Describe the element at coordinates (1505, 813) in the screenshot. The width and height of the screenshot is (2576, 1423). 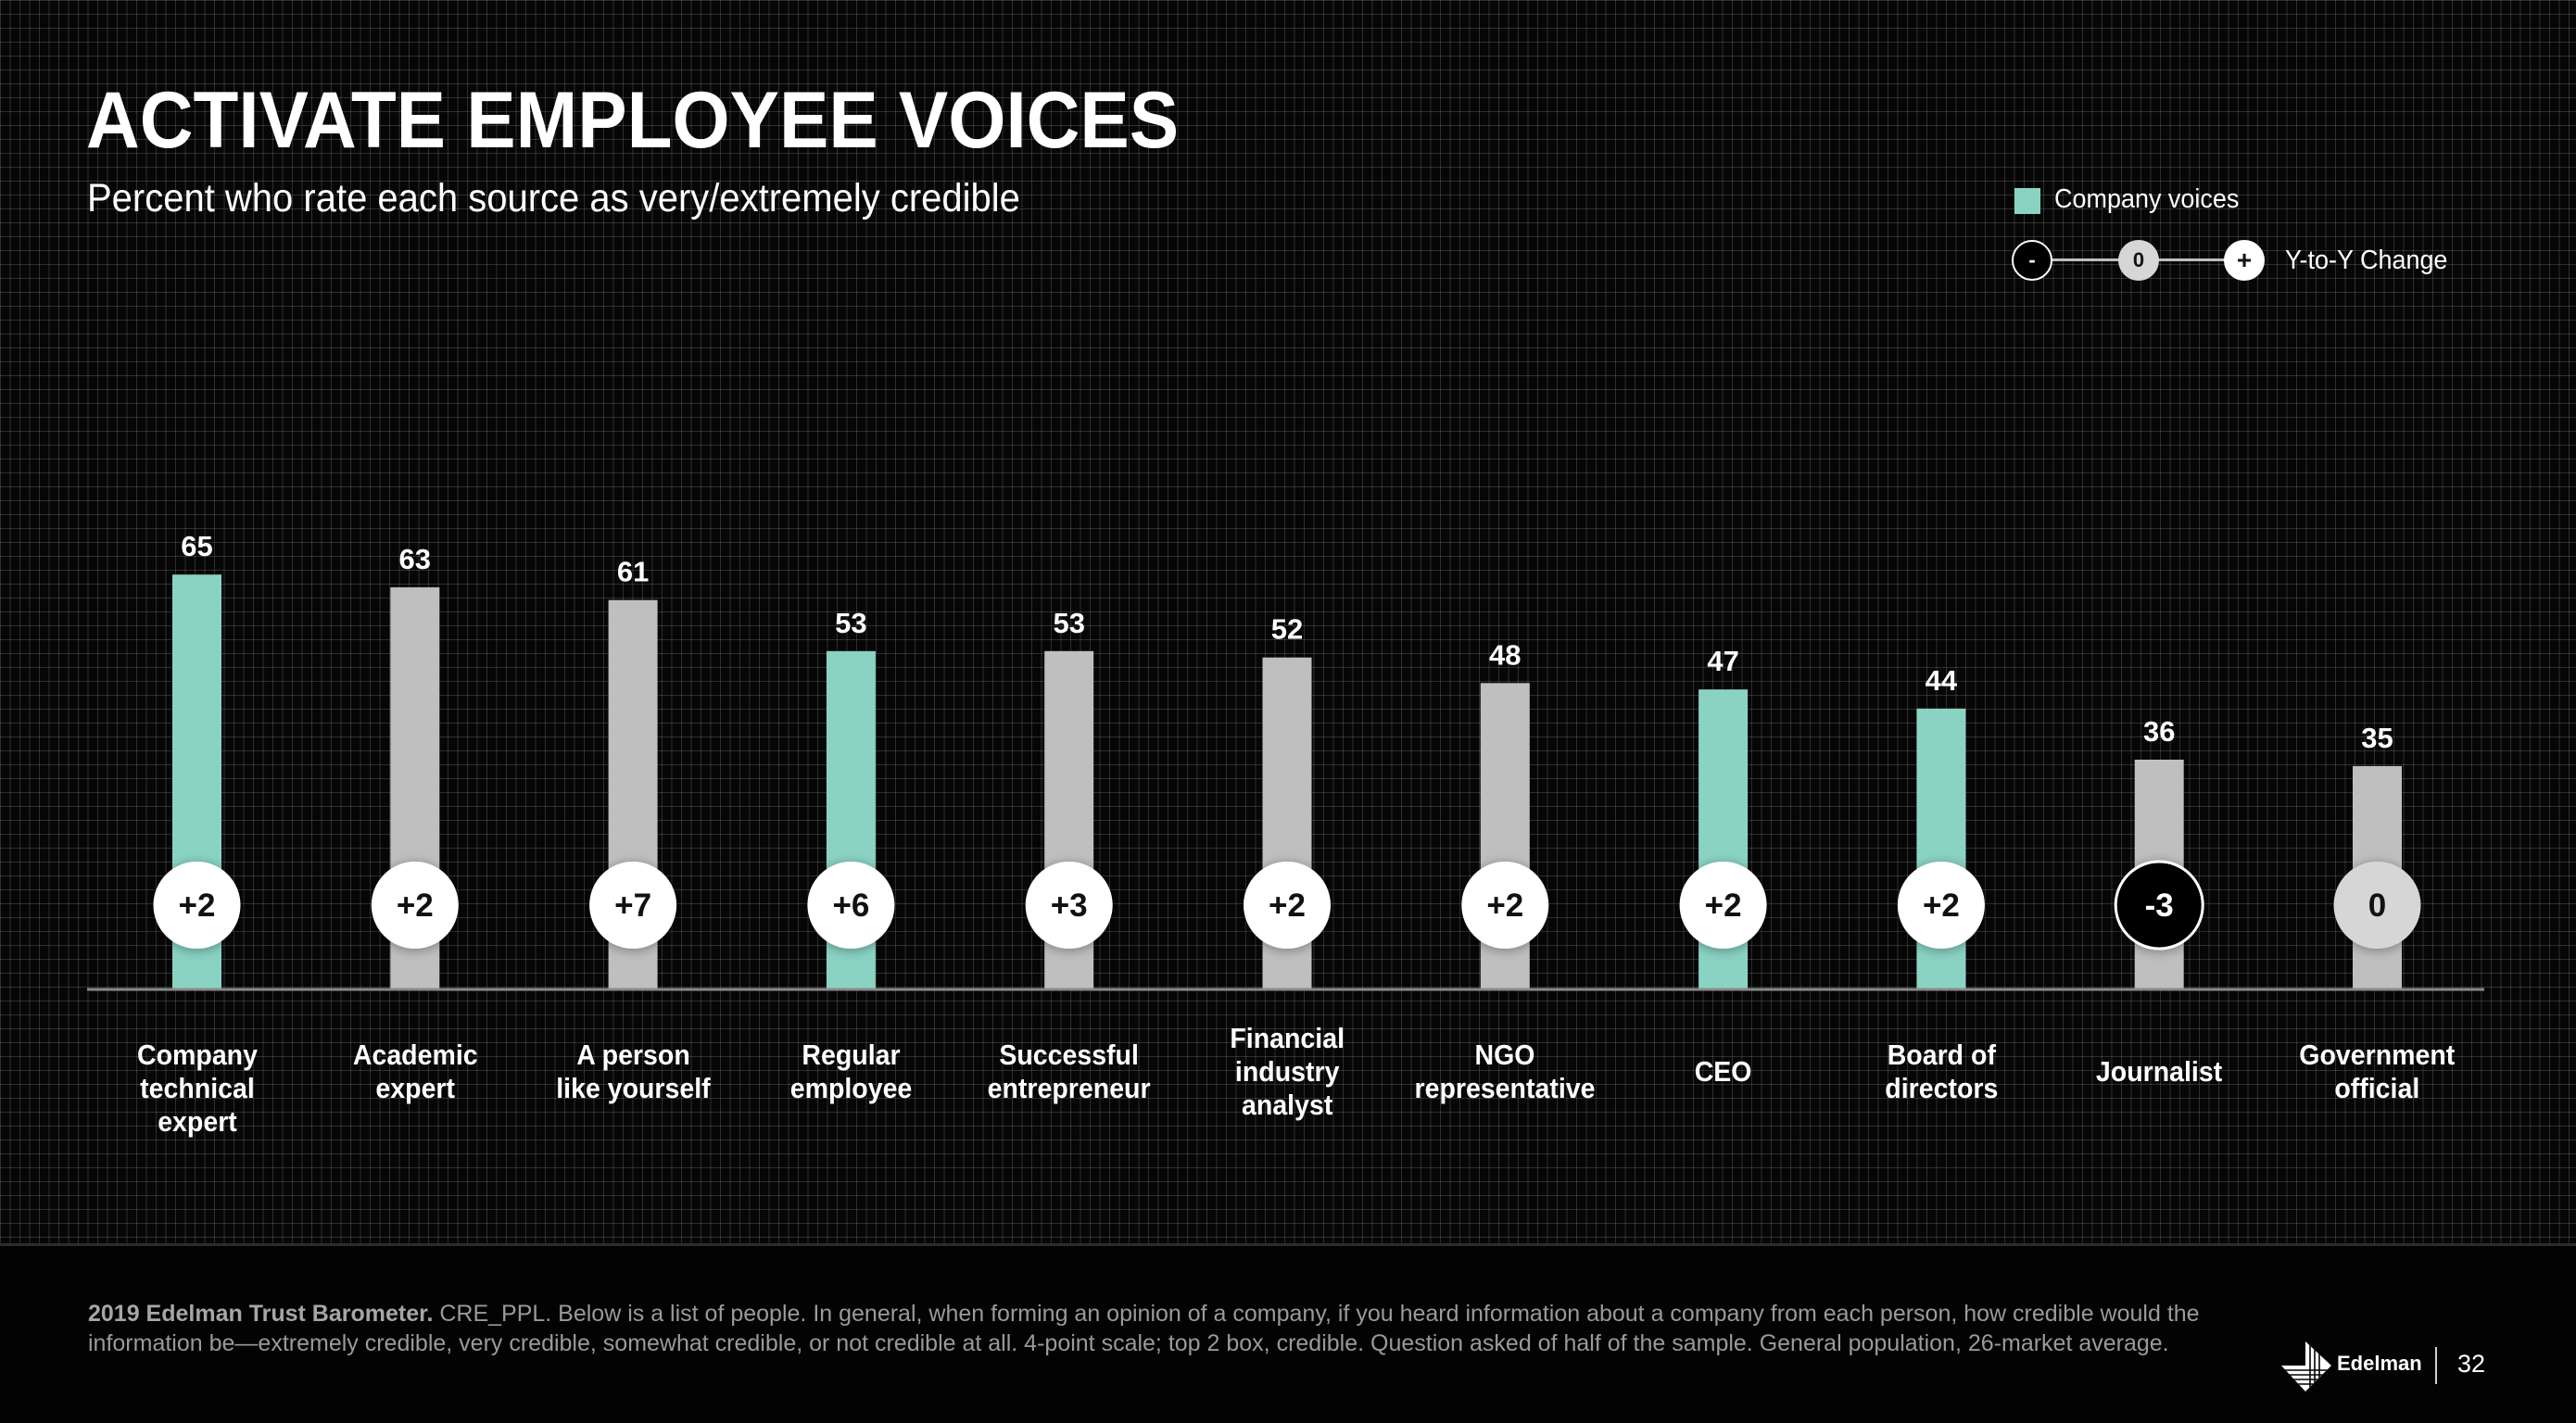
I see `bar-group: 48 +2` at that location.